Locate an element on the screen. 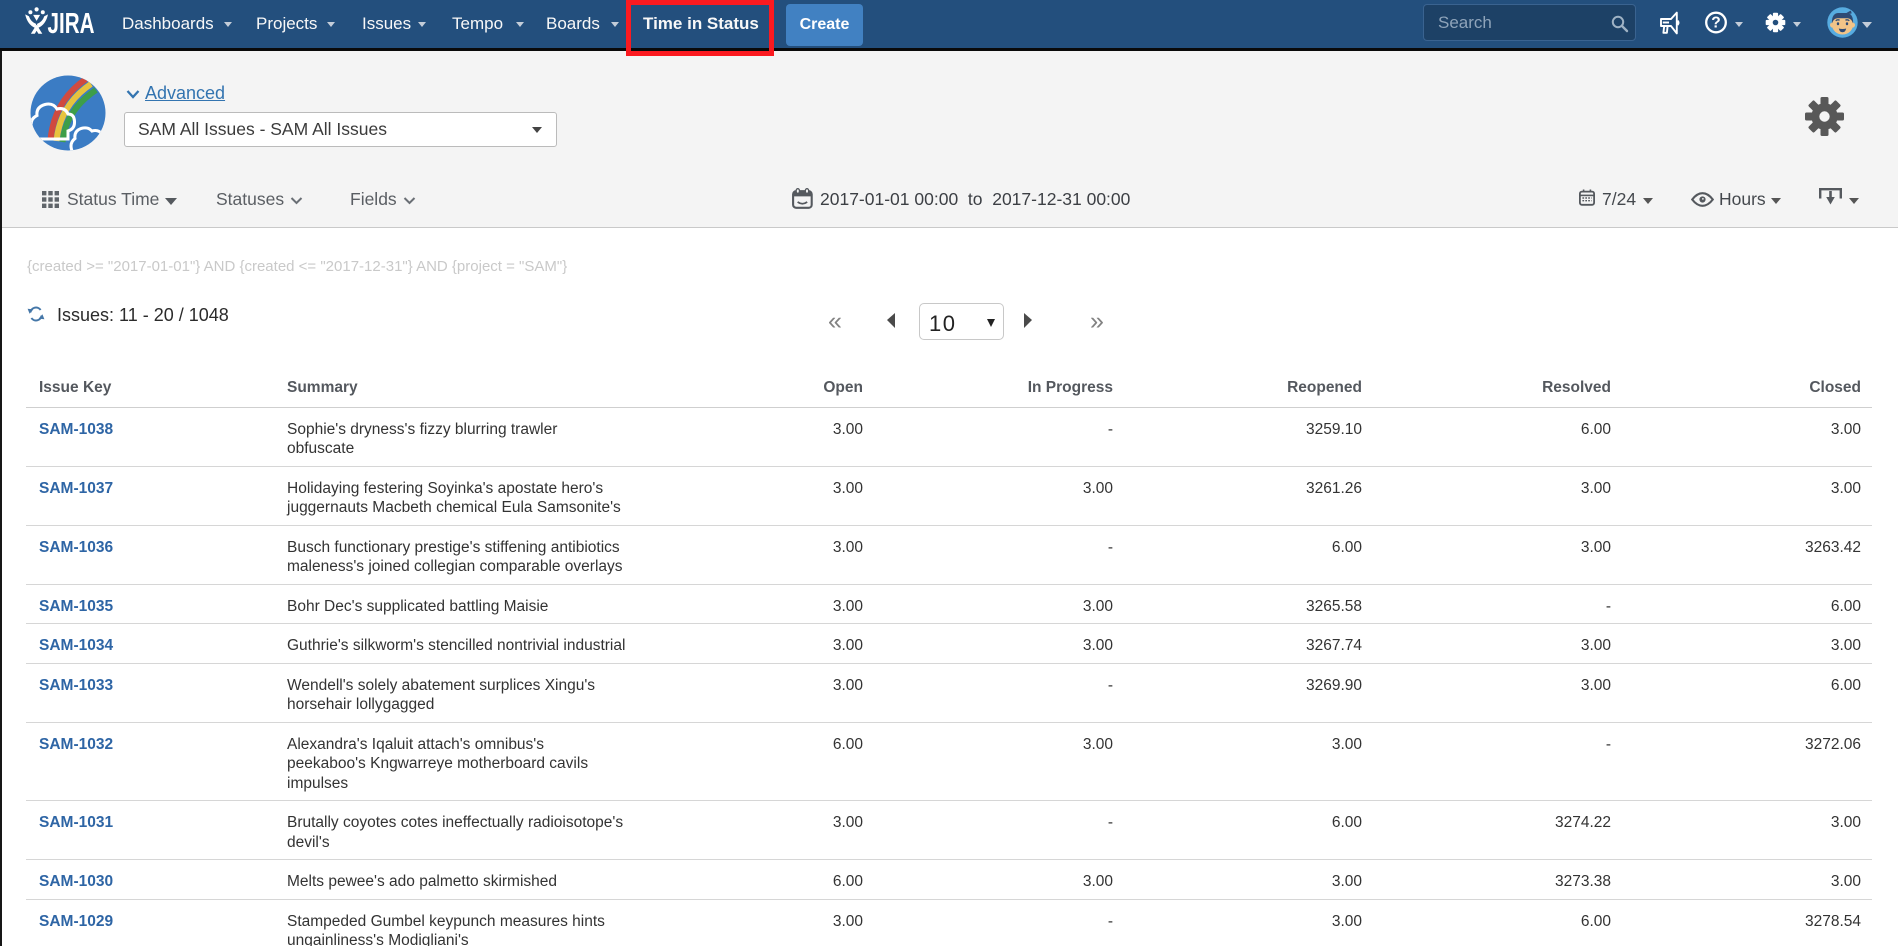 This screenshot has height=946, width=1898. svg-text: JIRA is located at coordinates (71, 22).